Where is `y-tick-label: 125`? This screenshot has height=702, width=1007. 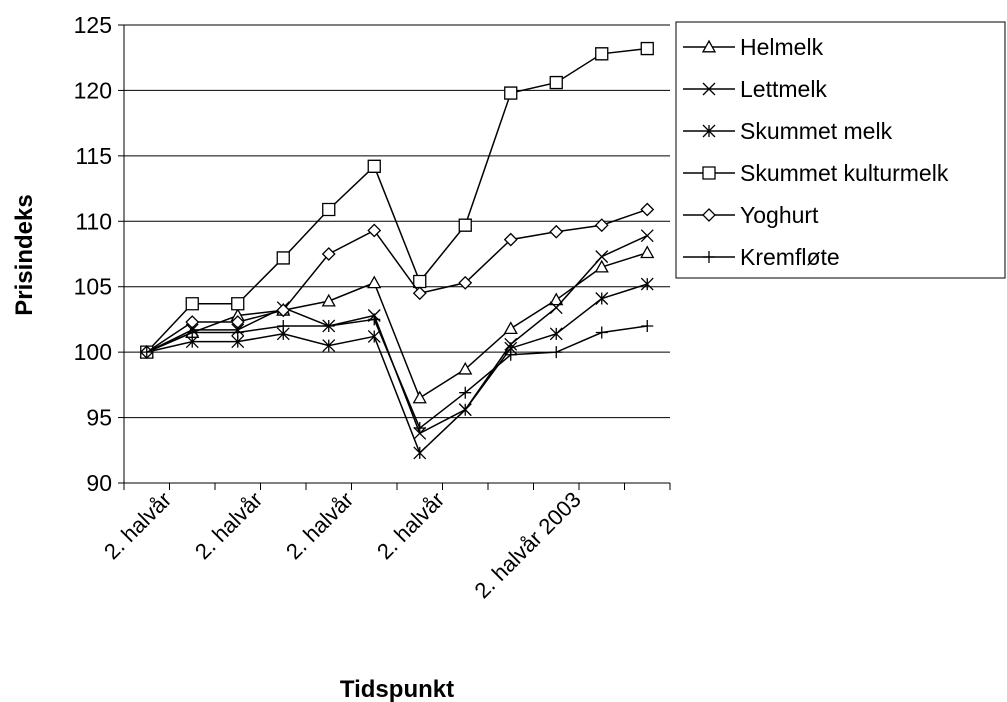 y-tick-label: 125 is located at coordinates (93, 25).